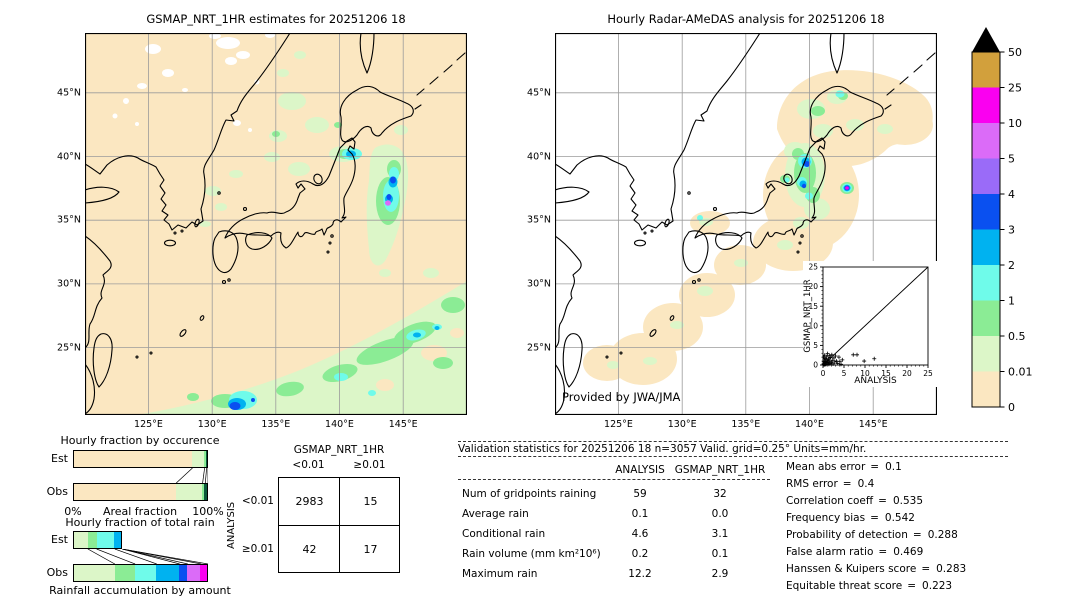  I want to click on metric-value: 0.283, so click(951, 569).